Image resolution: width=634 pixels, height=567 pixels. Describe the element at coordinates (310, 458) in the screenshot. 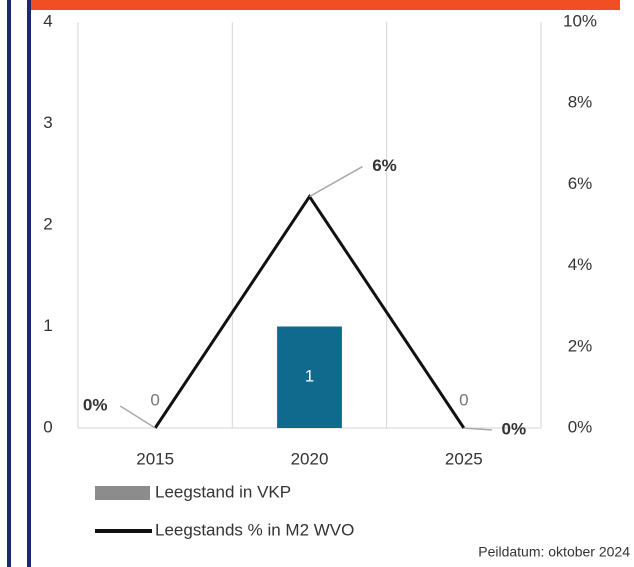

I see `x-tick-label: 2020` at that location.